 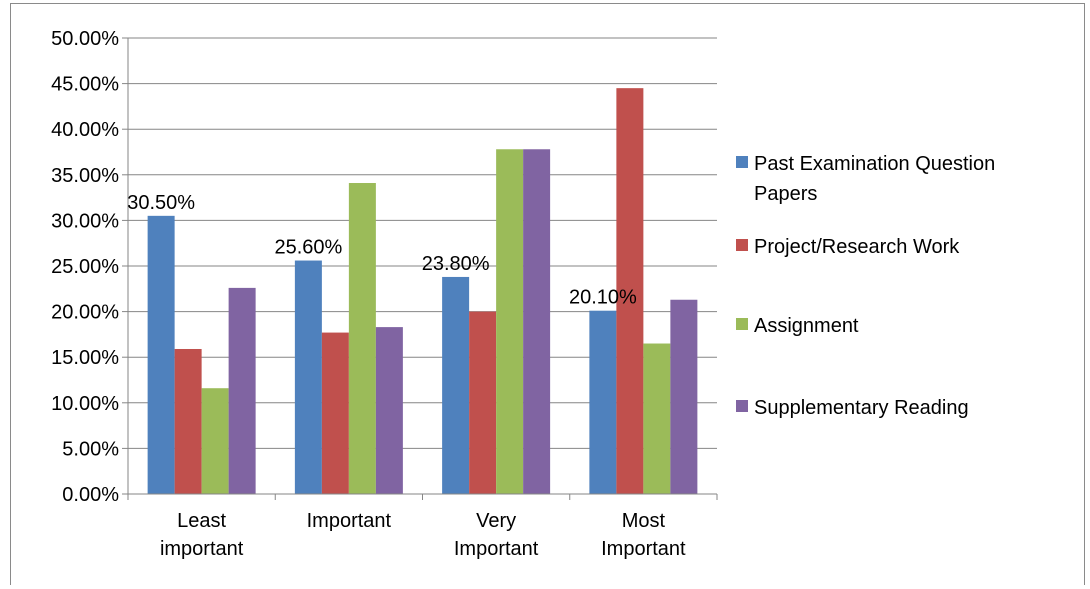 I want to click on data-label: 25.60%, so click(x=308, y=248).